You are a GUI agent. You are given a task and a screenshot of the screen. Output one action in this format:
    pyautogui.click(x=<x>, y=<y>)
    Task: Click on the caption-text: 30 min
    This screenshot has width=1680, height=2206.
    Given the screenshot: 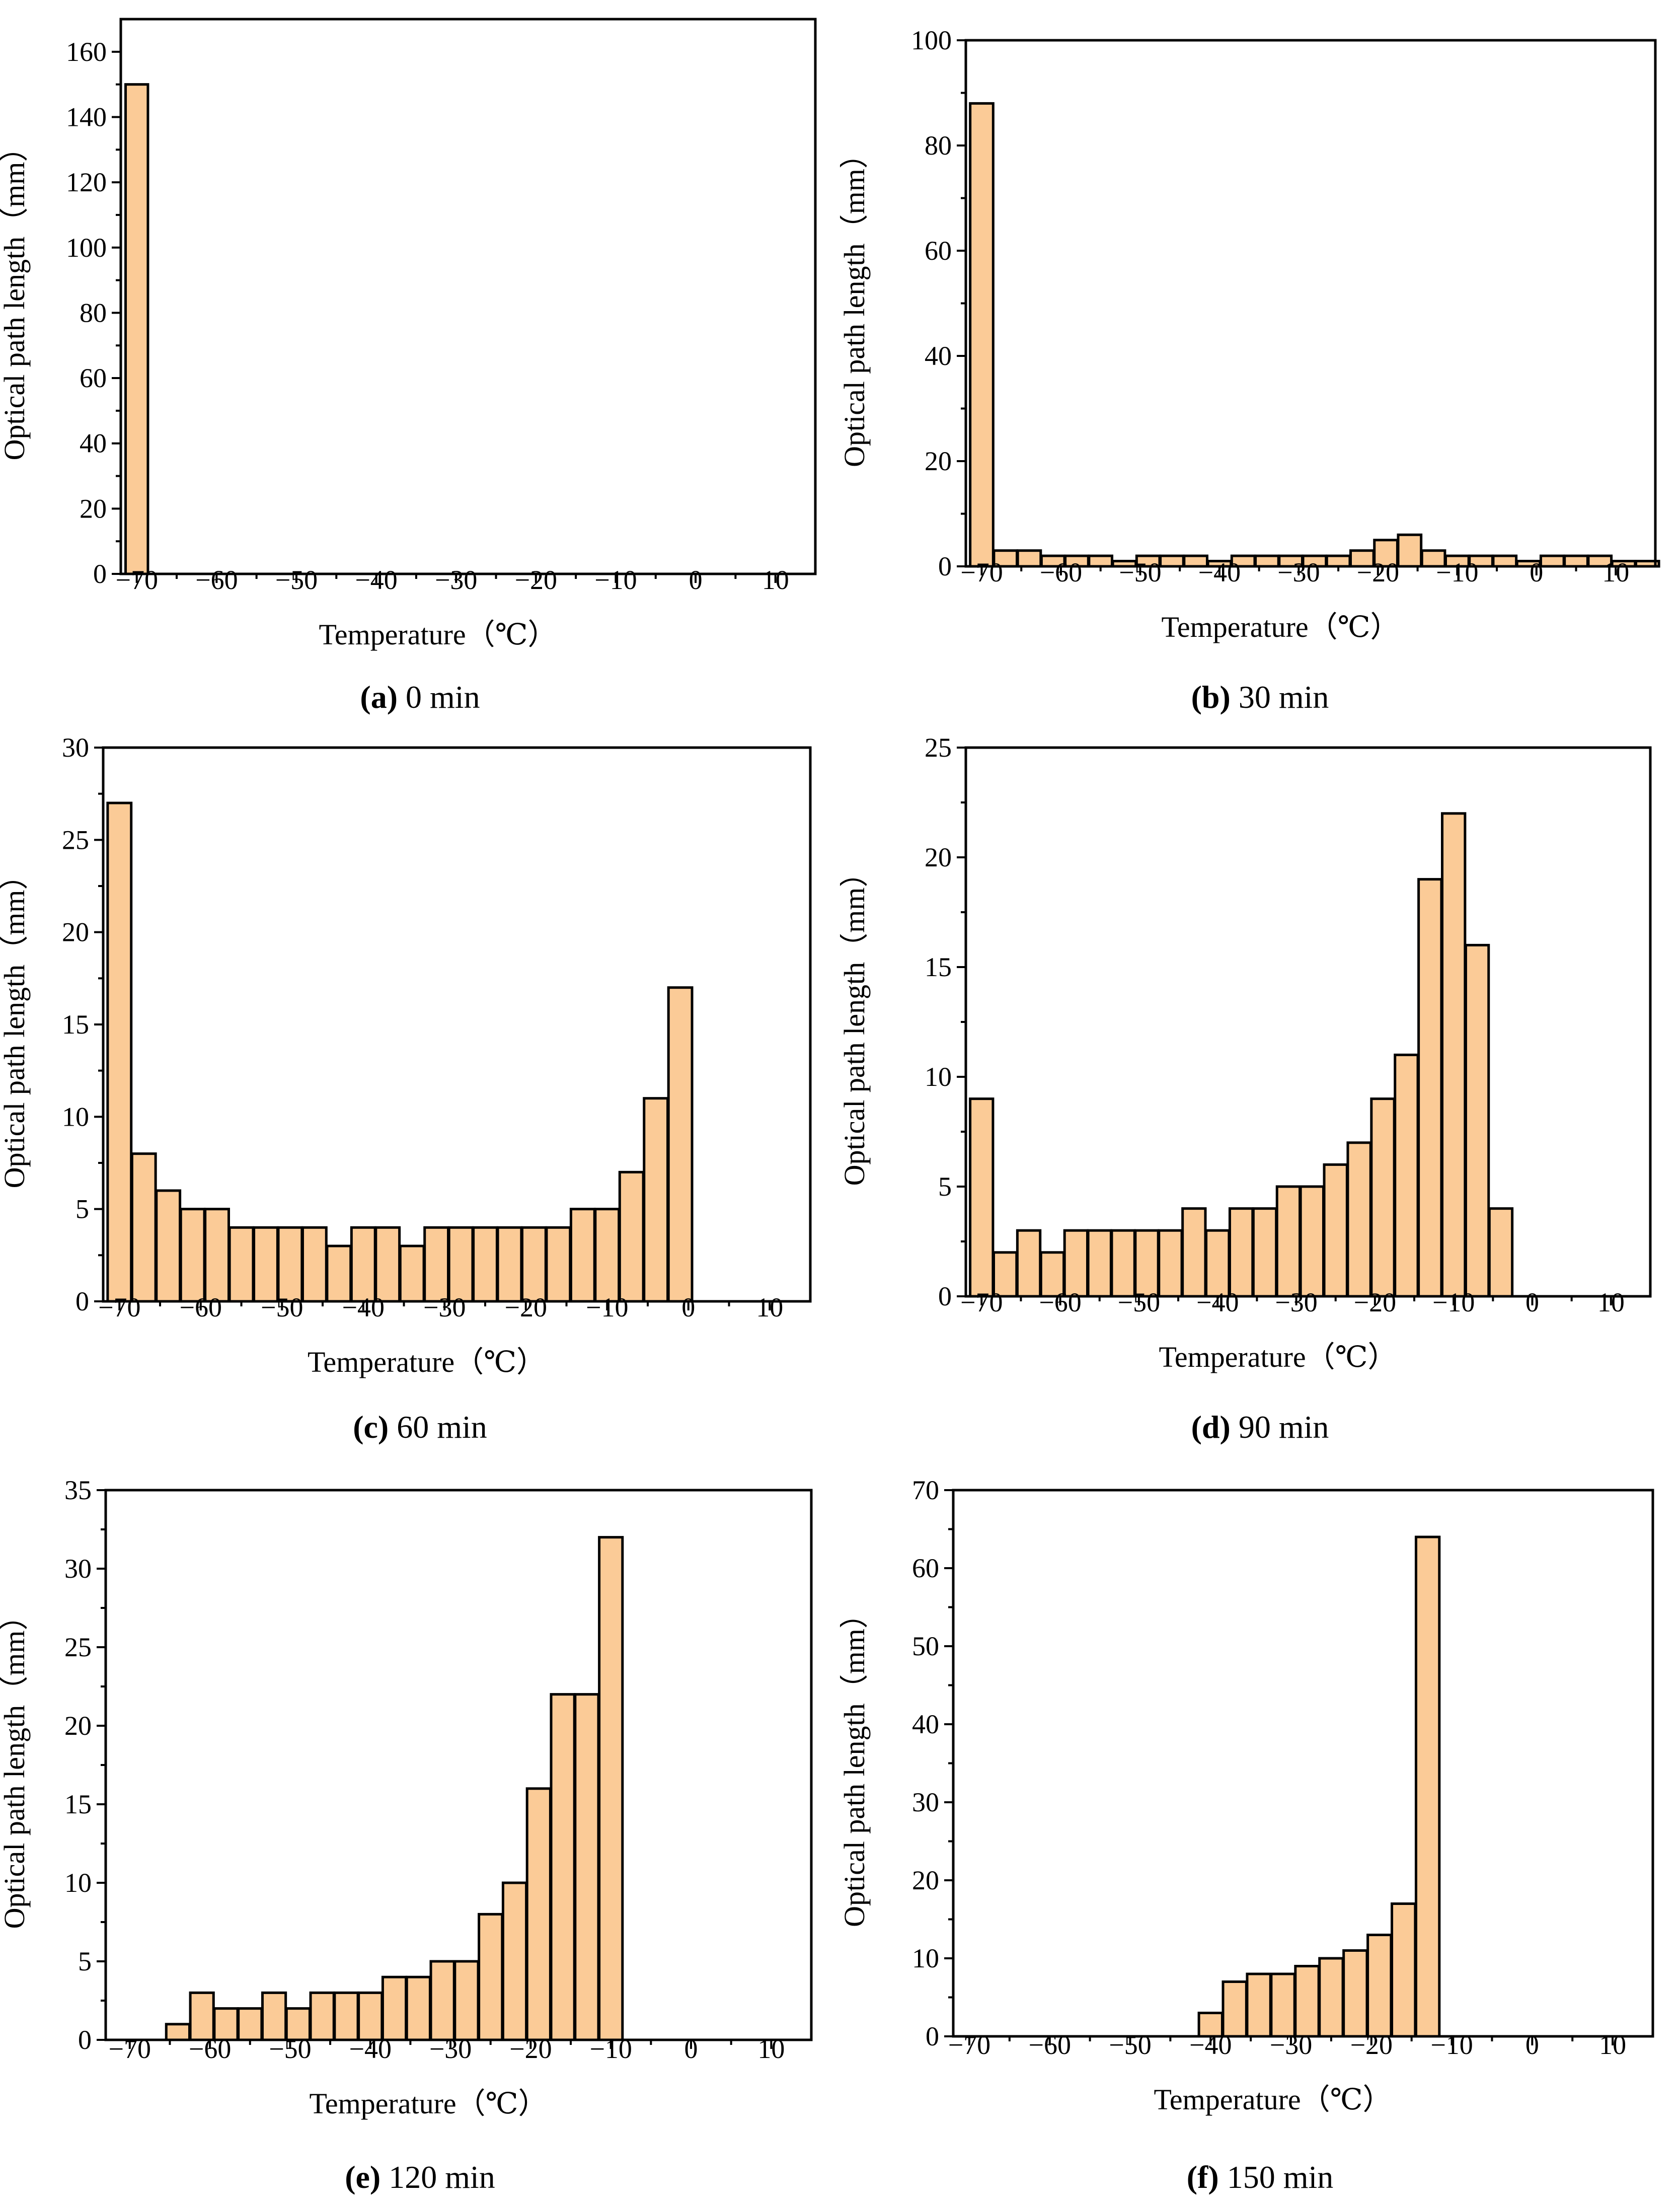 What is the action you would take?
    pyautogui.click(x=1279, y=697)
    